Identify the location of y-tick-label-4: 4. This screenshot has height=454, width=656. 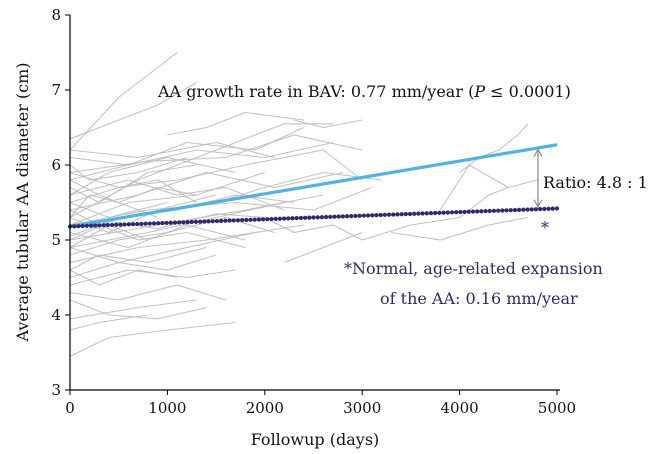
(56, 315).